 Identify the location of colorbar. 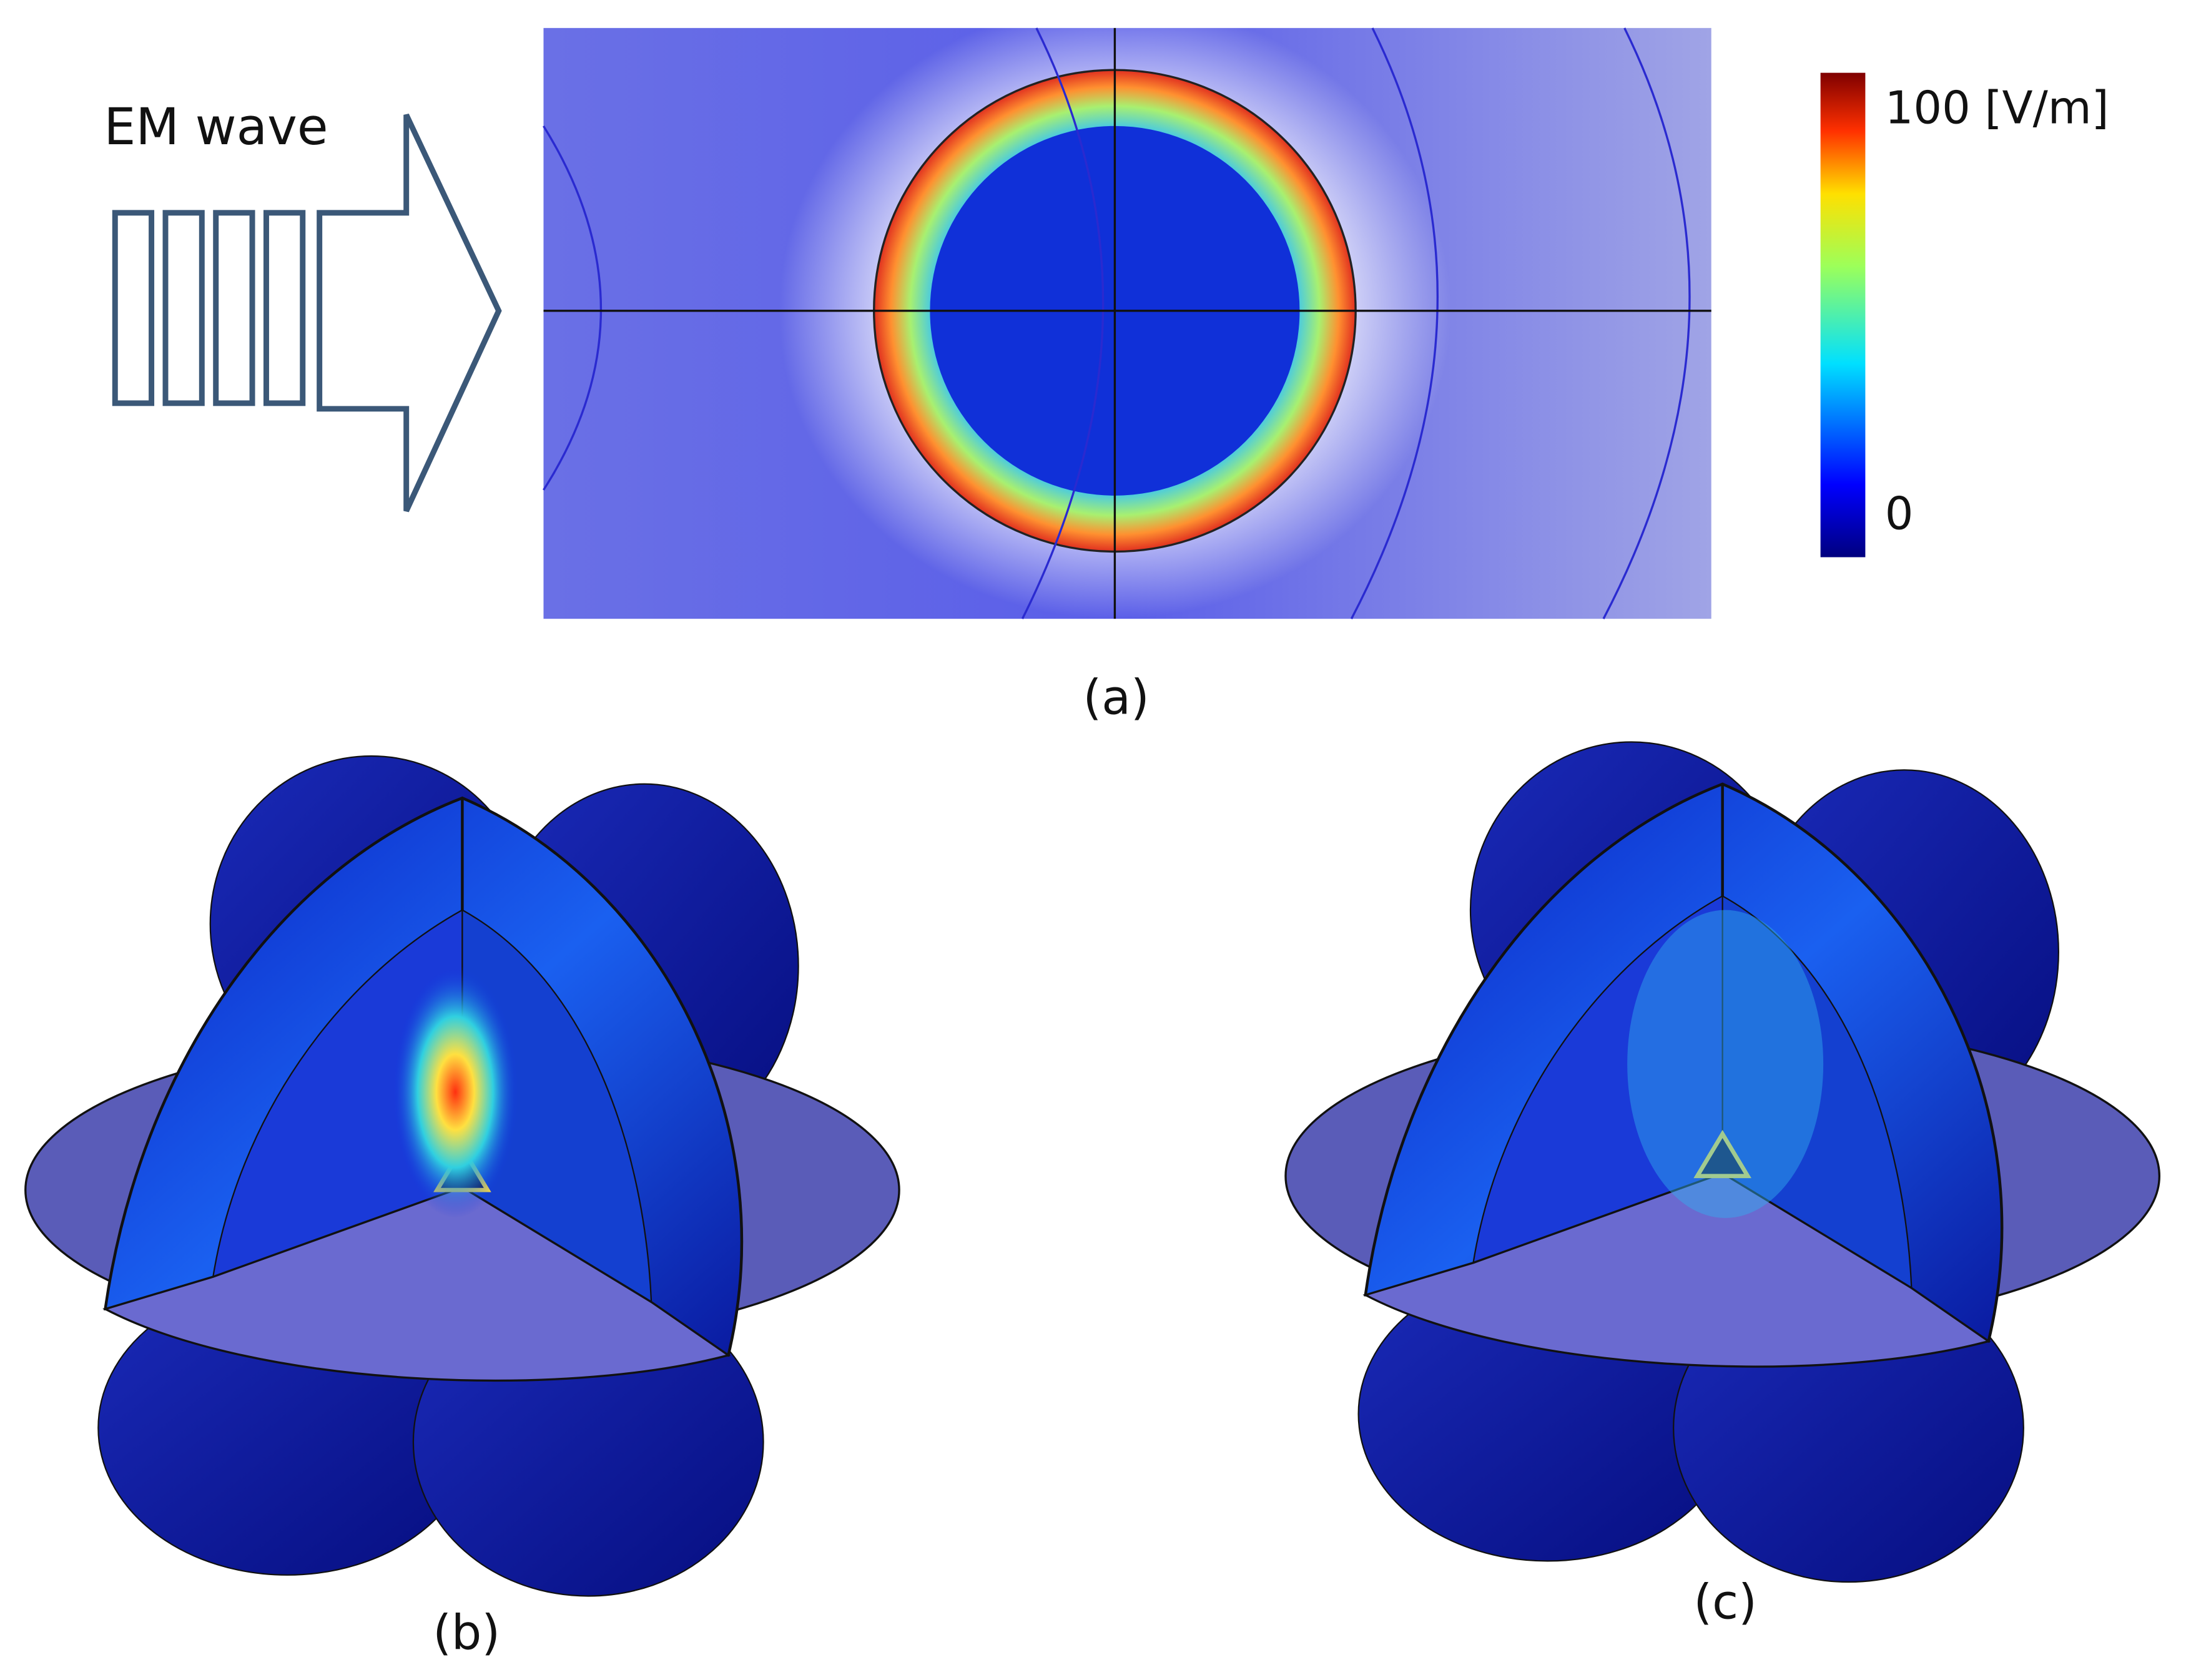
(1843, 315).